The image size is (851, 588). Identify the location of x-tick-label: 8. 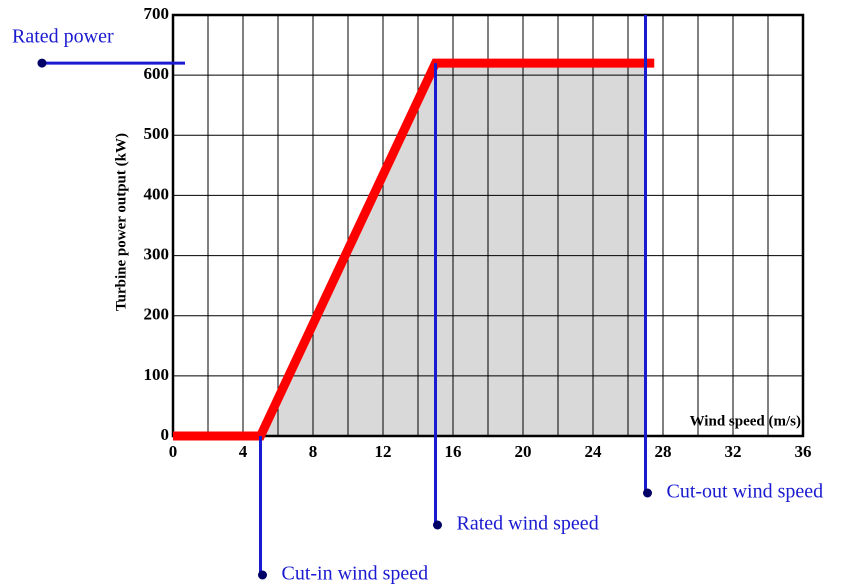
(313, 451).